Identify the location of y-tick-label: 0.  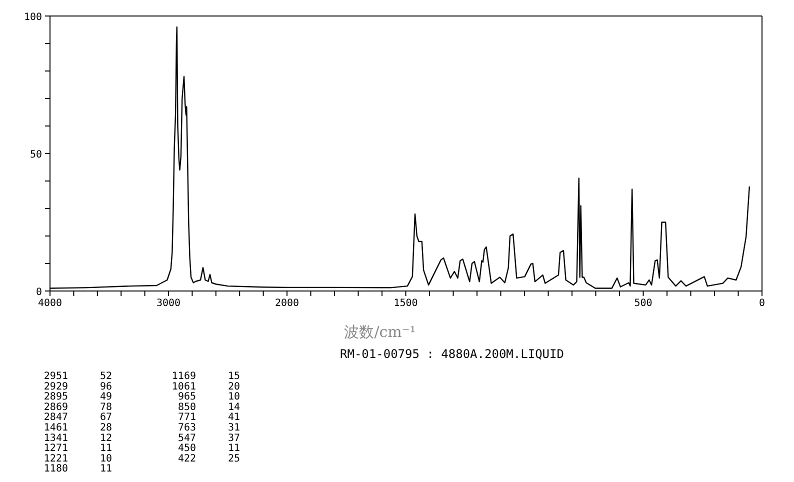
(39, 292).